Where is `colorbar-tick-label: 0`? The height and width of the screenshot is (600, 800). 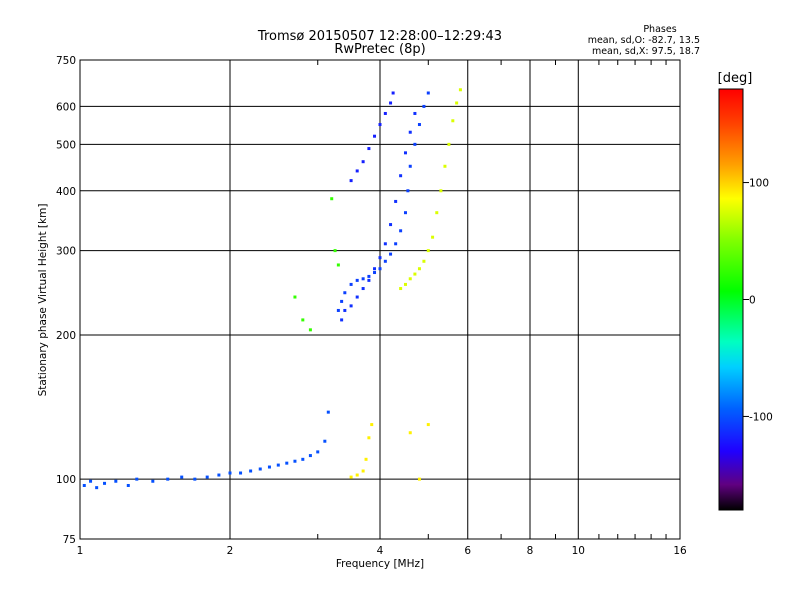 colorbar-tick-label: 0 is located at coordinates (752, 301).